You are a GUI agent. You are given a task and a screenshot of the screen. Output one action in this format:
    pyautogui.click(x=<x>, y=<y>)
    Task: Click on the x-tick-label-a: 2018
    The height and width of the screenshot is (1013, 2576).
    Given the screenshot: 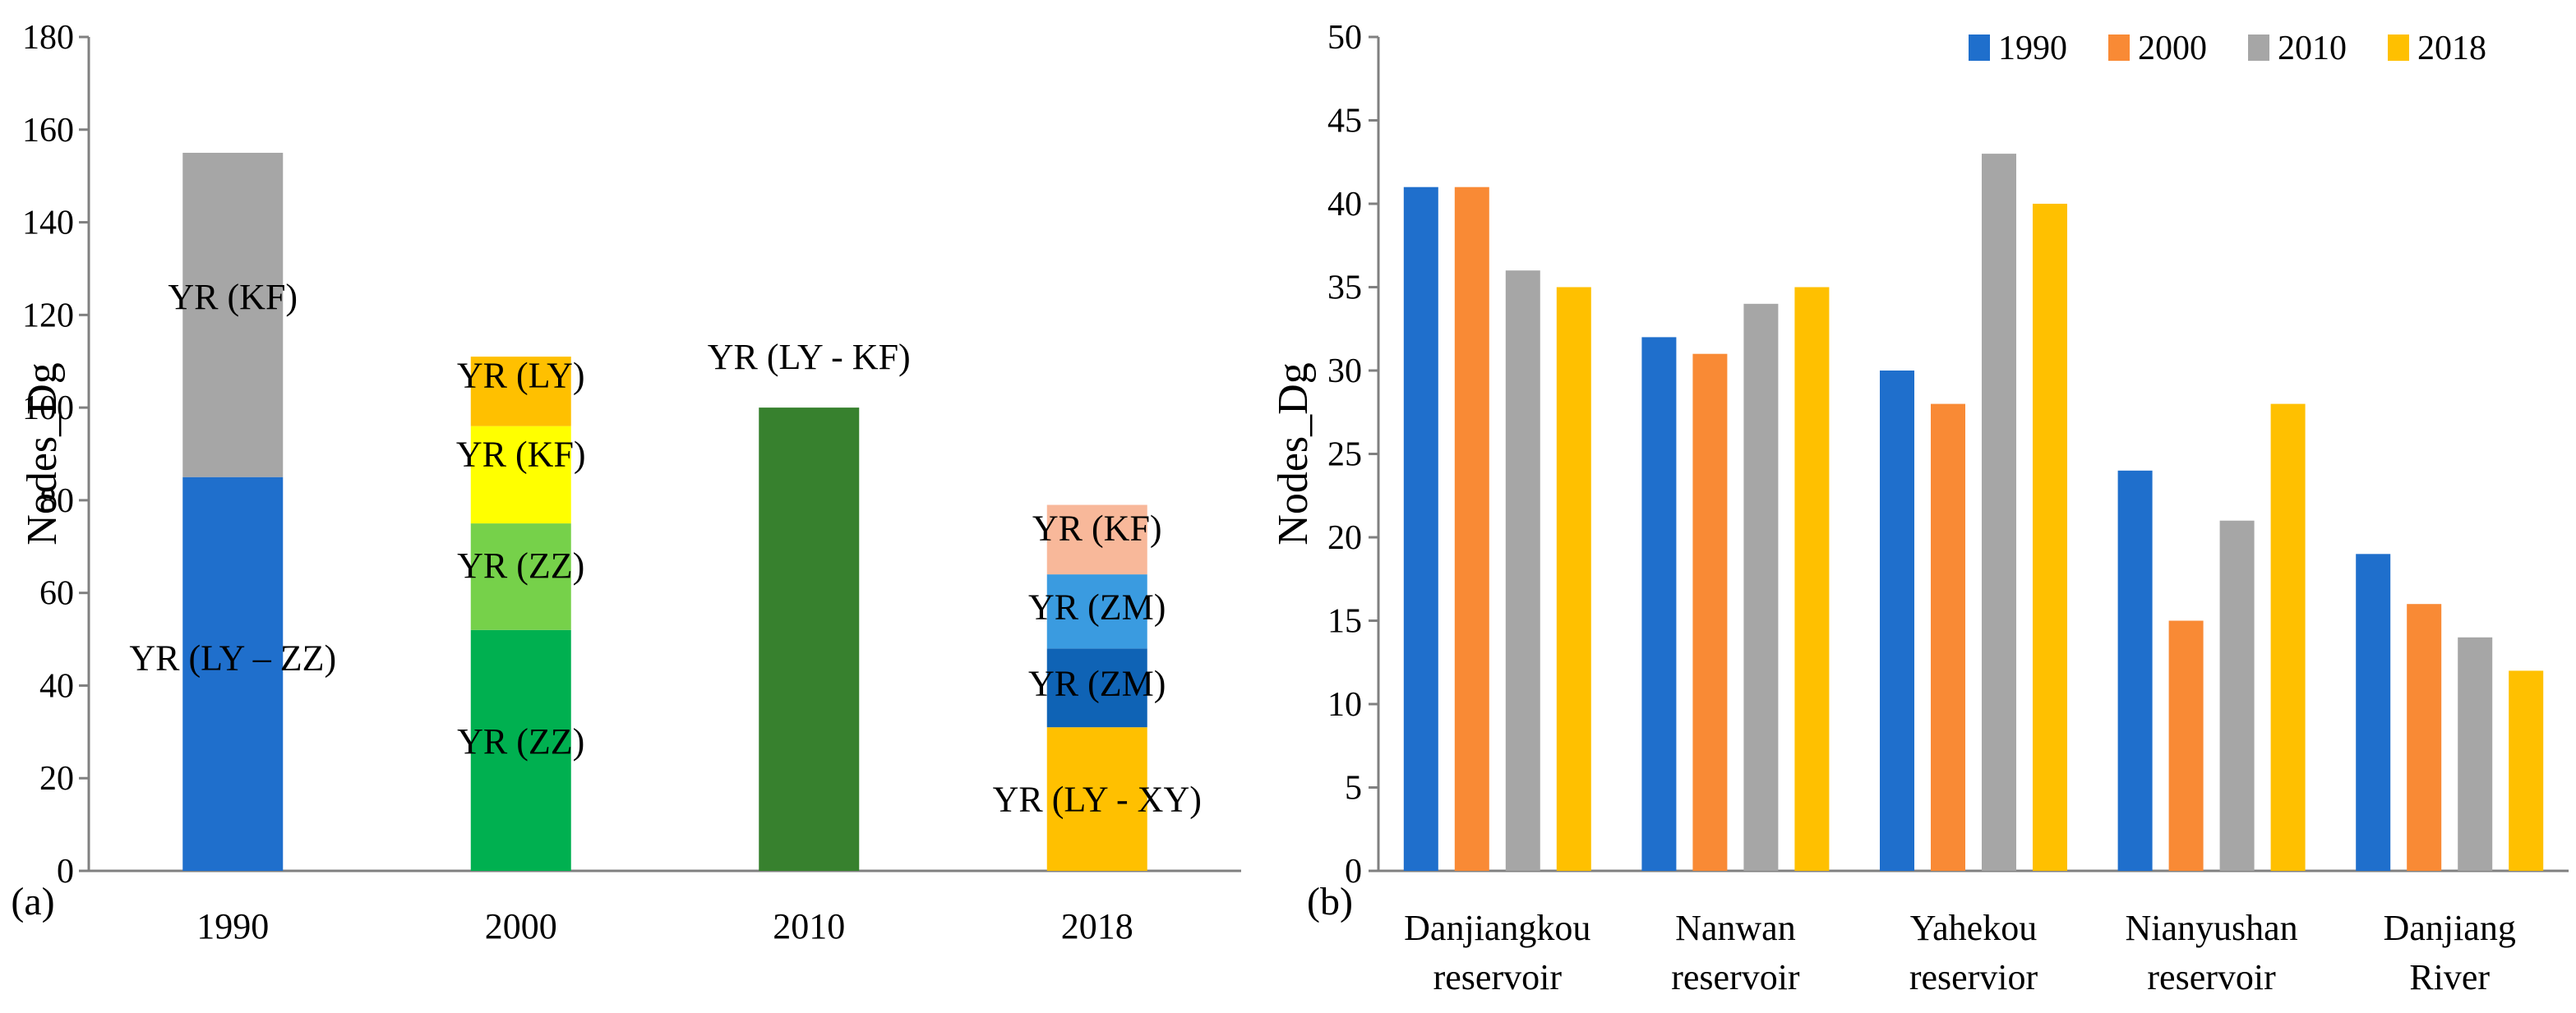 What is the action you would take?
    pyautogui.click(x=1097, y=926)
    